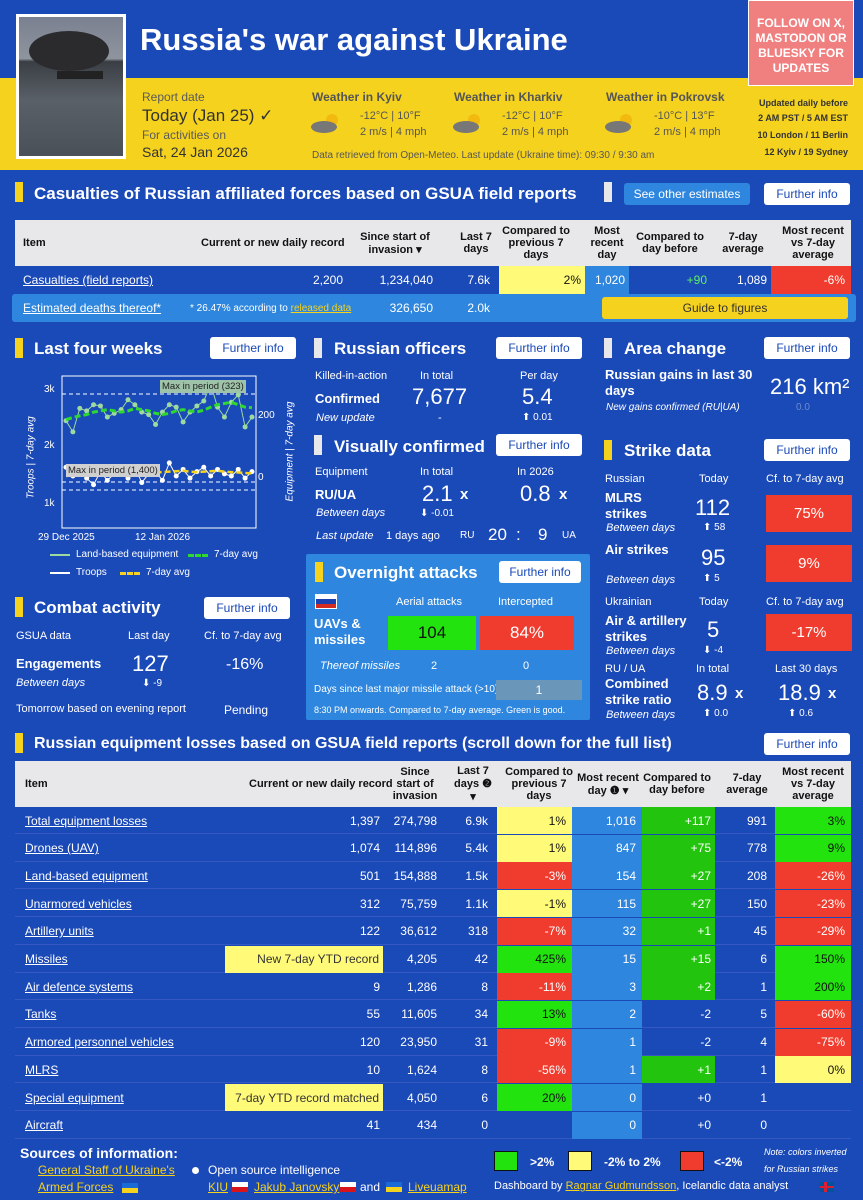 The height and width of the screenshot is (1200, 863). Describe the element at coordinates (437, 1187) in the screenshot. I see `liveuamap-link: Liveuamap` at that location.